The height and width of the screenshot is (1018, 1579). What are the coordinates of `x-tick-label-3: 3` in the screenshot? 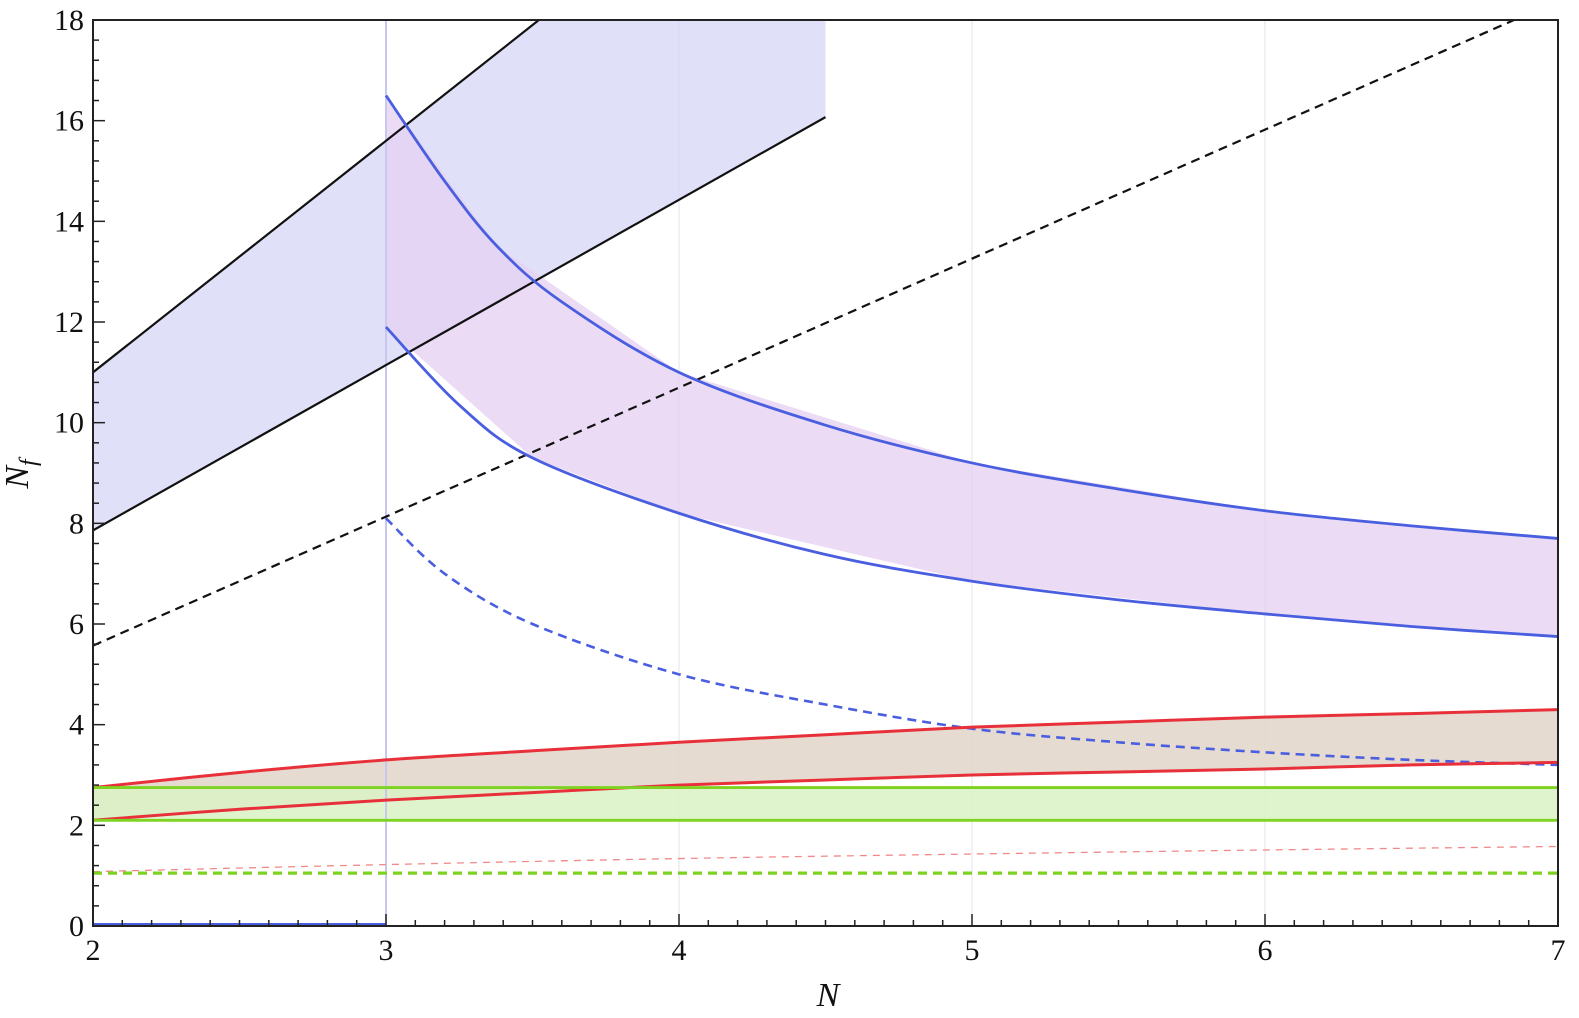 It's located at (386, 950).